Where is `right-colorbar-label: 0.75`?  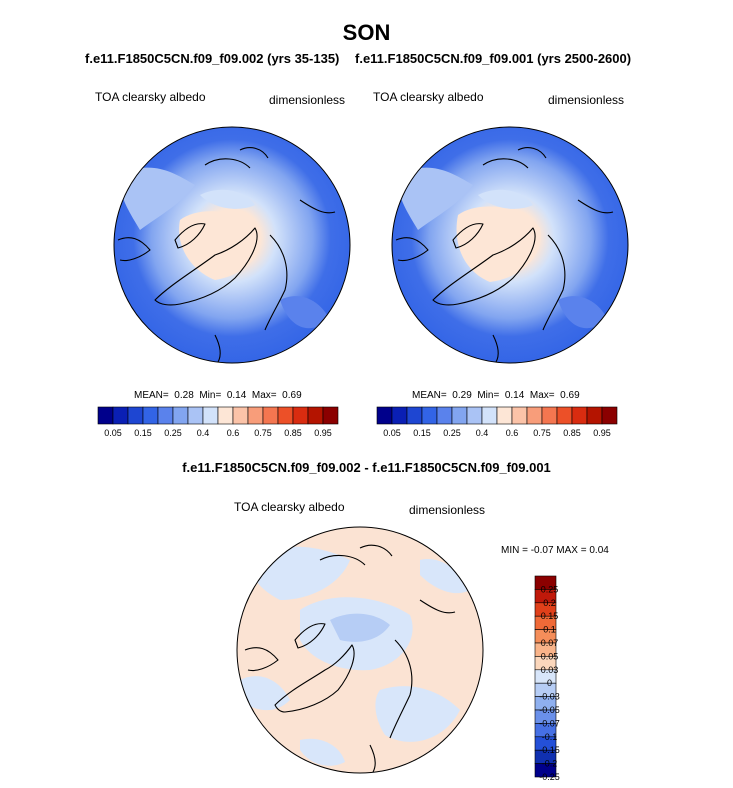 right-colorbar-label: 0.75 is located at coordinates (542, 433).